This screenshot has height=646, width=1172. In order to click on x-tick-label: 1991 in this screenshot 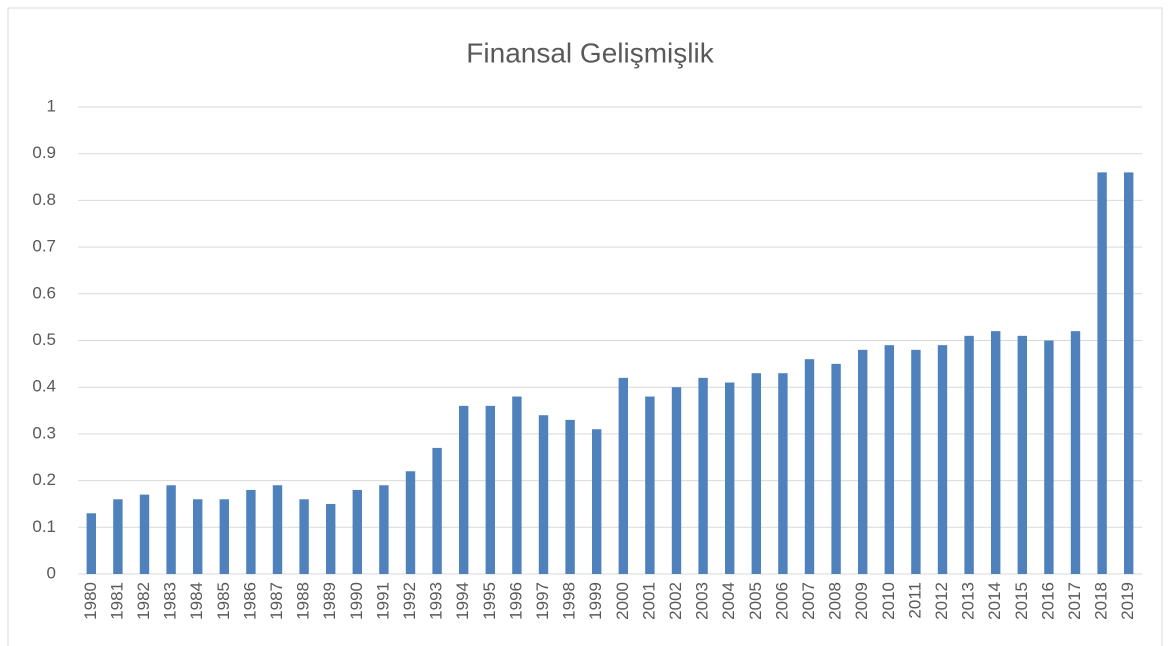, I will do `click(382, 601)`.